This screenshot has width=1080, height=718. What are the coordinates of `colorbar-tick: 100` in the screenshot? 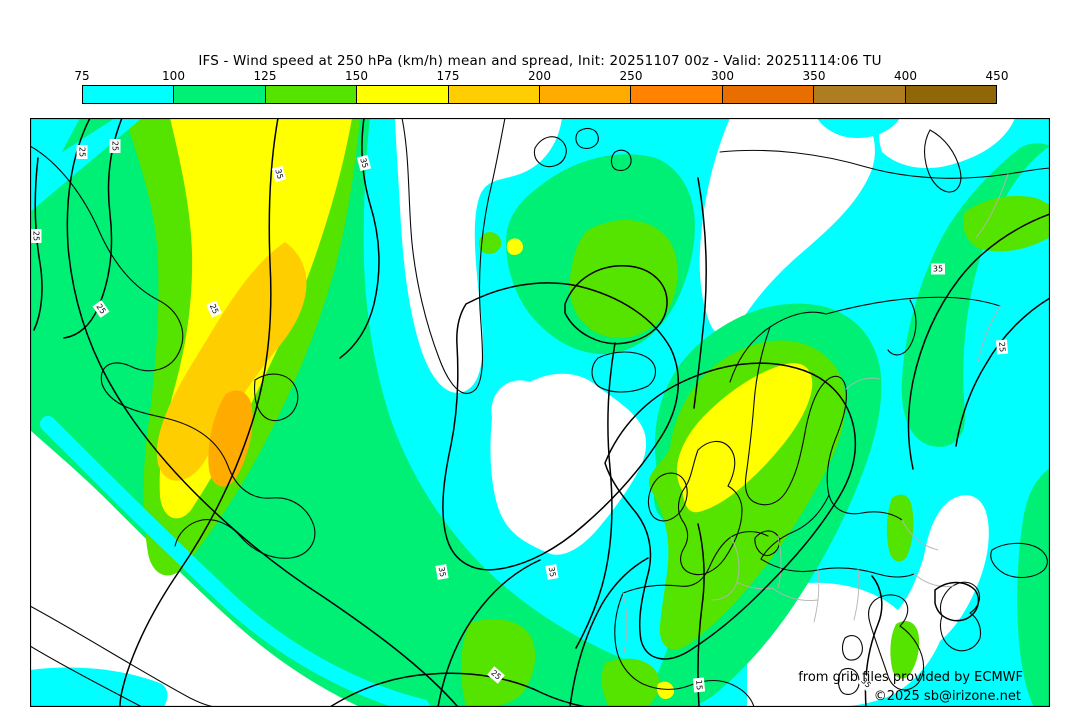 It's located at (173, 76).